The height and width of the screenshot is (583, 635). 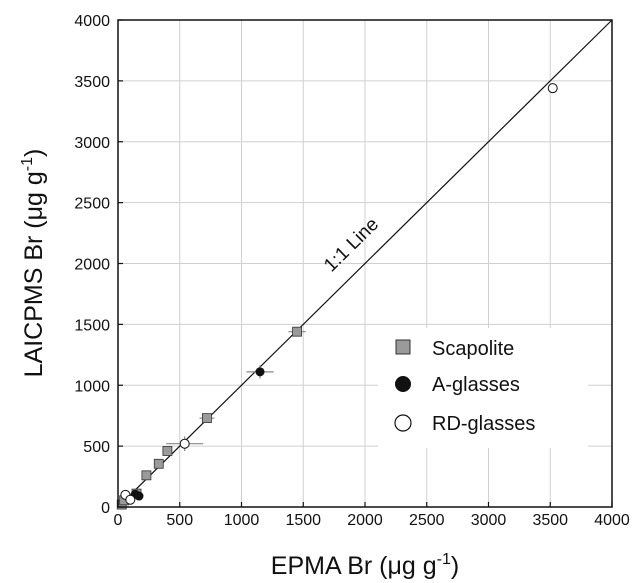 I want to click on legend-label-a-glasses: A-glasses, so click(x=476, y=385).